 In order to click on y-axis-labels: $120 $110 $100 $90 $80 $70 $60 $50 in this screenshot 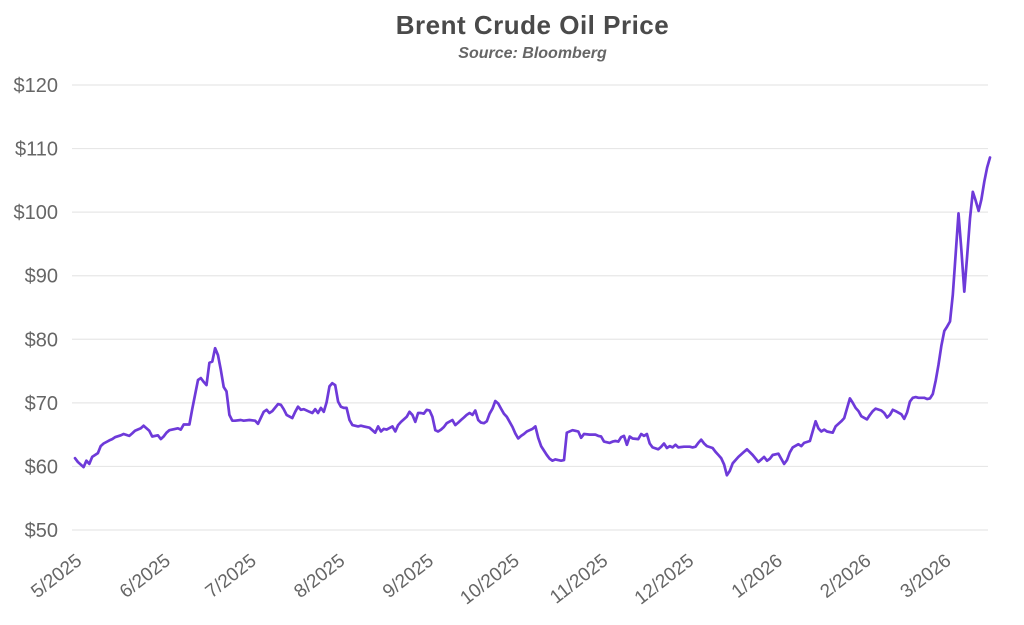, I will do `click(36, 308)`.